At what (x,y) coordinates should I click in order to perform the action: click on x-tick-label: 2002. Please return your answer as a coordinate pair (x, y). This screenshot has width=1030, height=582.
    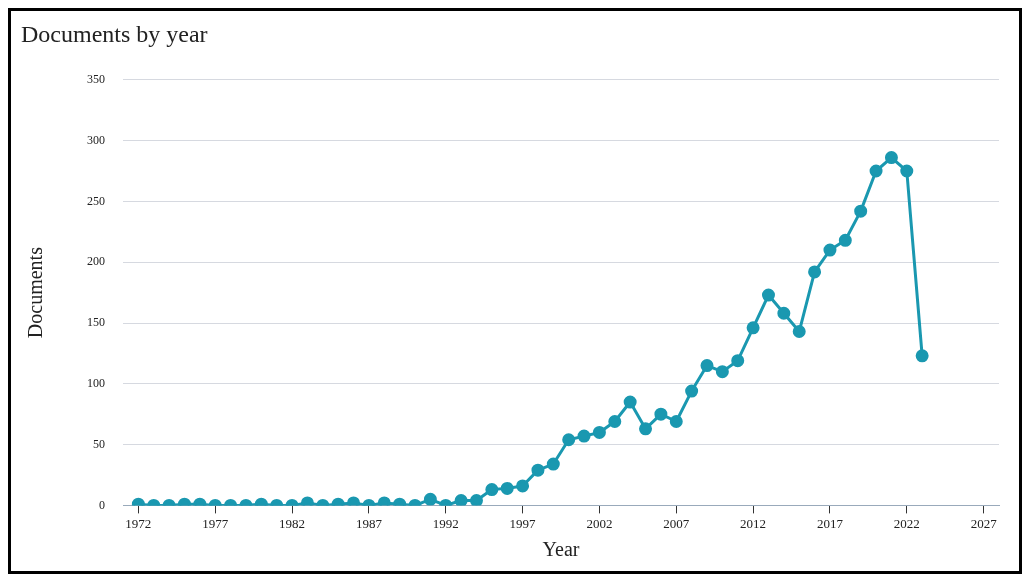
    Looking at the image, I should click on (599, 523).